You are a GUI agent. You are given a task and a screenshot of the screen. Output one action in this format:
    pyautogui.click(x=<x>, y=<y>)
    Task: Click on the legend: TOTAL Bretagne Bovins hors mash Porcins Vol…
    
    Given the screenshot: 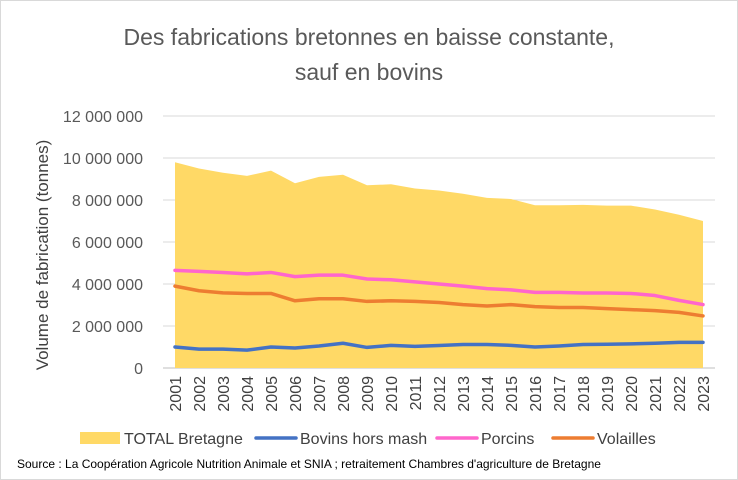 What is the action you would take?
    pyautogui.click(x=368, y=439)
    